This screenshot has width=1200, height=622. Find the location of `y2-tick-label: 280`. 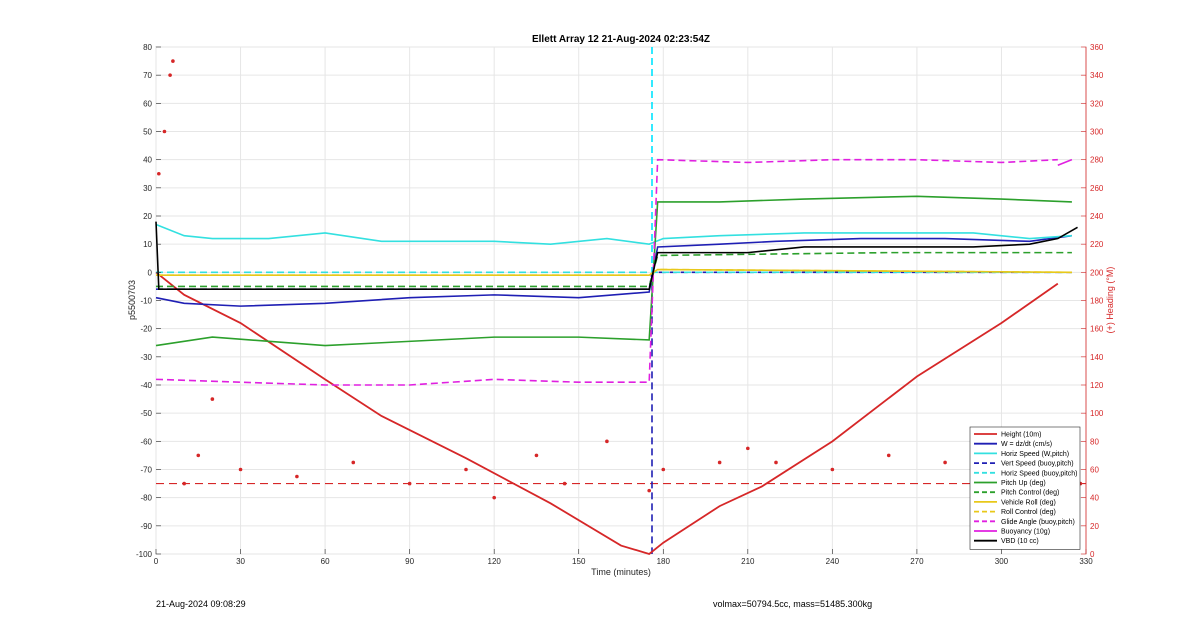

y2-tick-label: 280 is located at coordinates (1097, 160).